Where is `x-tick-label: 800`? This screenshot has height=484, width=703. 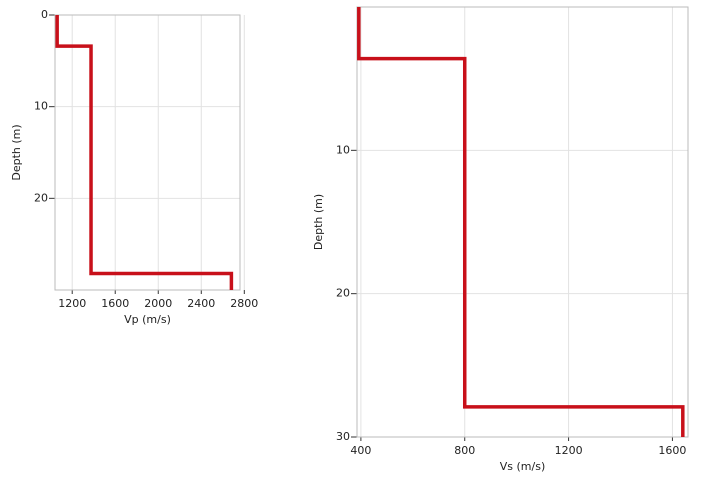
x-tick-label: 800 is located at coordinates (464, 450).